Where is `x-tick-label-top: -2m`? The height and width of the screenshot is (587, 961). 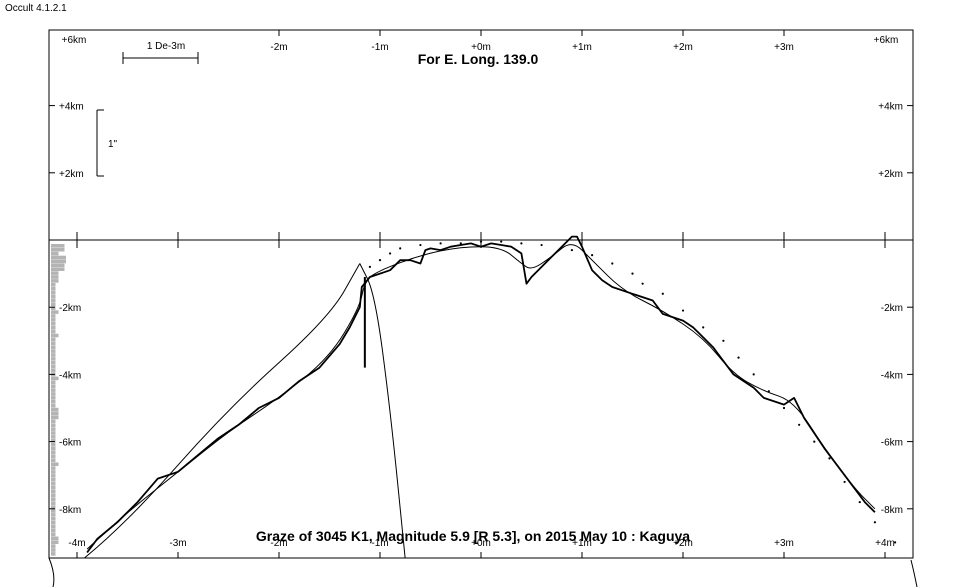 x-tick-label-top: -2m is located at coordinates (278, 47).